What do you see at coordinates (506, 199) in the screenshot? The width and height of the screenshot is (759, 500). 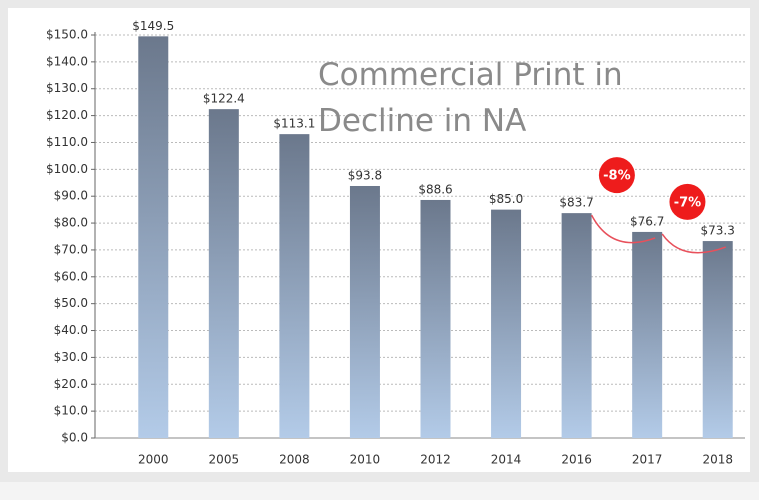 I see `data-label: $85.0` at bounding box center [506, 199].